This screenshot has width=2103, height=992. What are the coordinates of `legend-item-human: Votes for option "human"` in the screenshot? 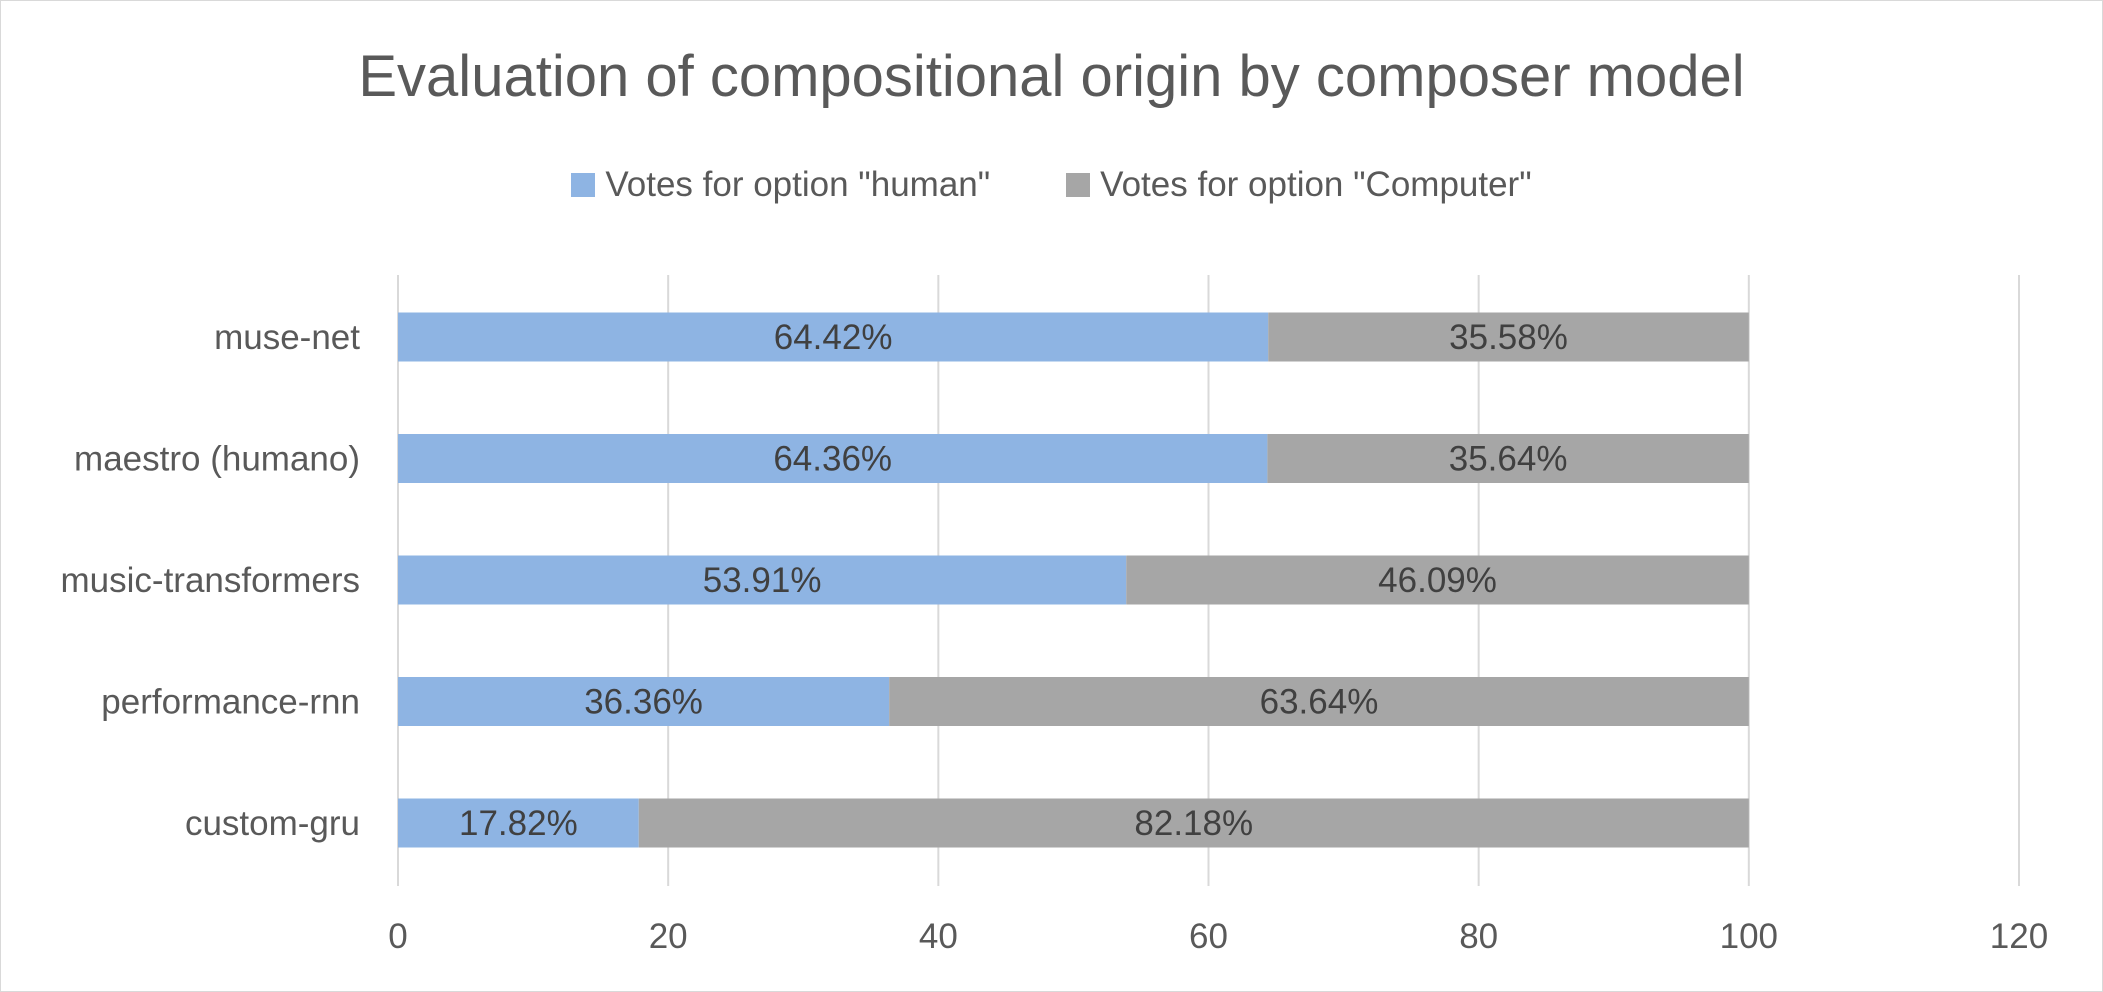 It's located at (780, 185).